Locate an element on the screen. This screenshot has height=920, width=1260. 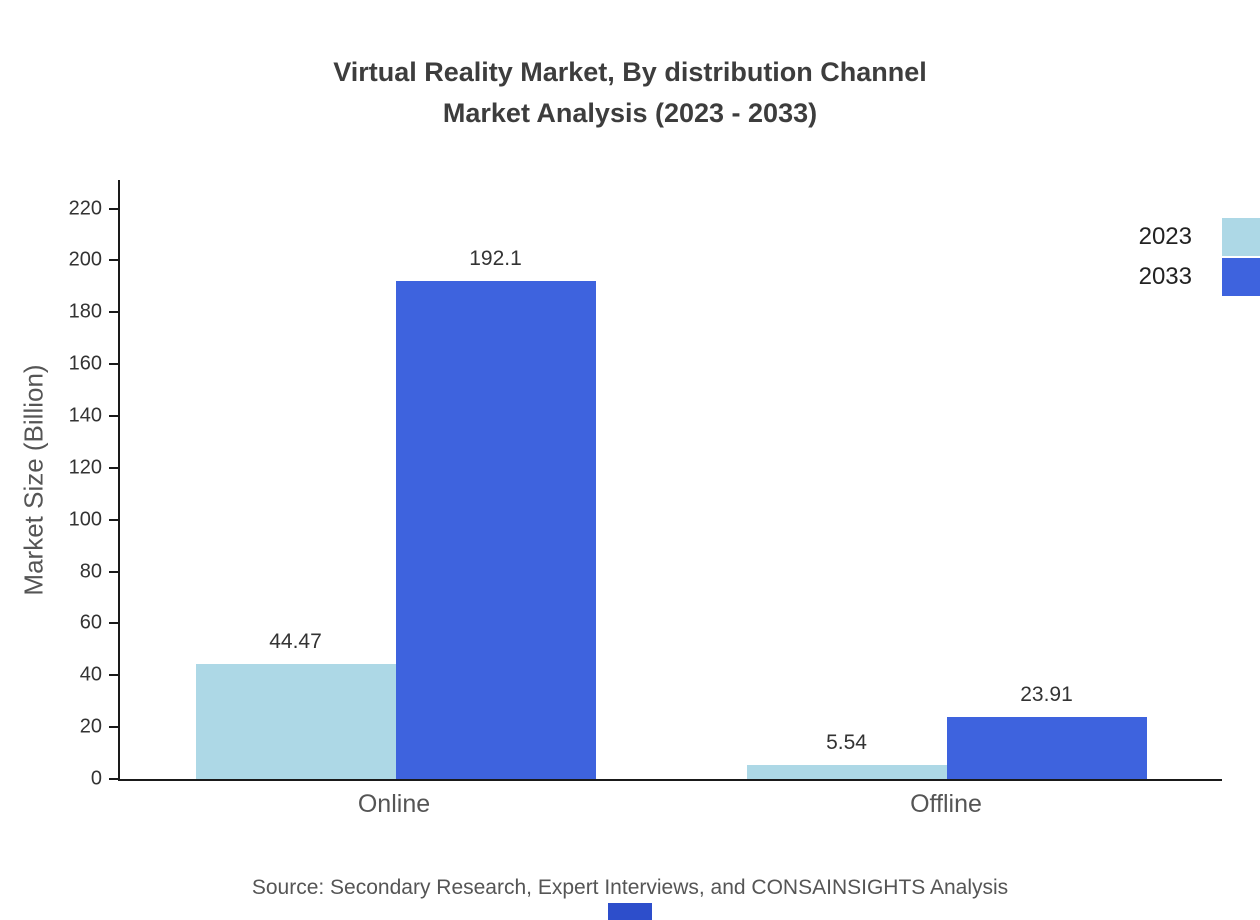
y-tick-label: 60 is located at coordinates (90, 622).